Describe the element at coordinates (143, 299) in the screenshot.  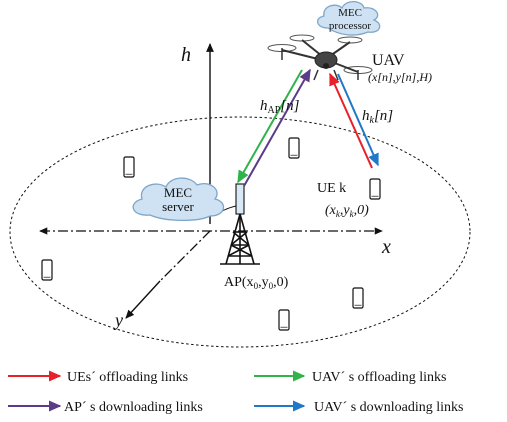
I see `y-axis-line` at that location.